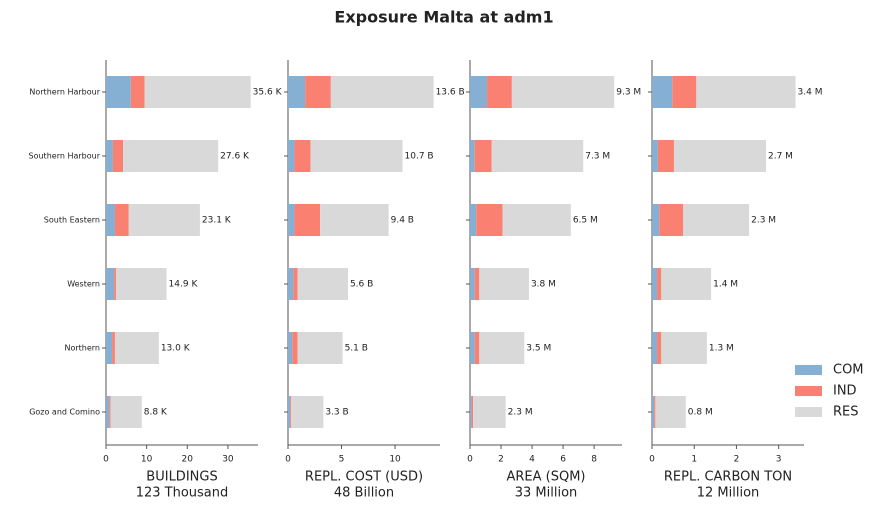  I want to click on total-label: 0.8 M, so click(700, 413).